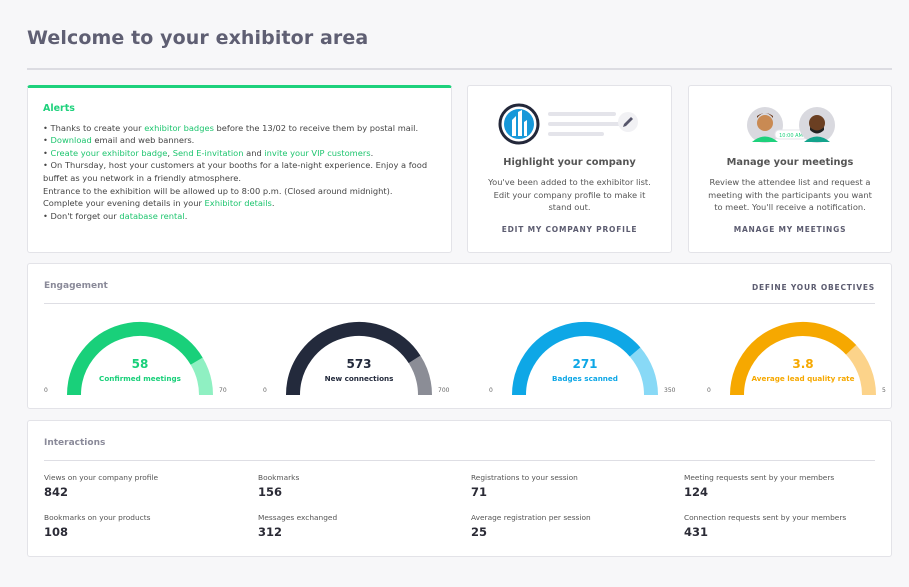 The width and height of the screenshot is (909, 587). What do you see at coordinates (571, 486) in the screenshot?
I see `stat-session-registrations: Registrations to your session 71` at bounding box center [571, 486].